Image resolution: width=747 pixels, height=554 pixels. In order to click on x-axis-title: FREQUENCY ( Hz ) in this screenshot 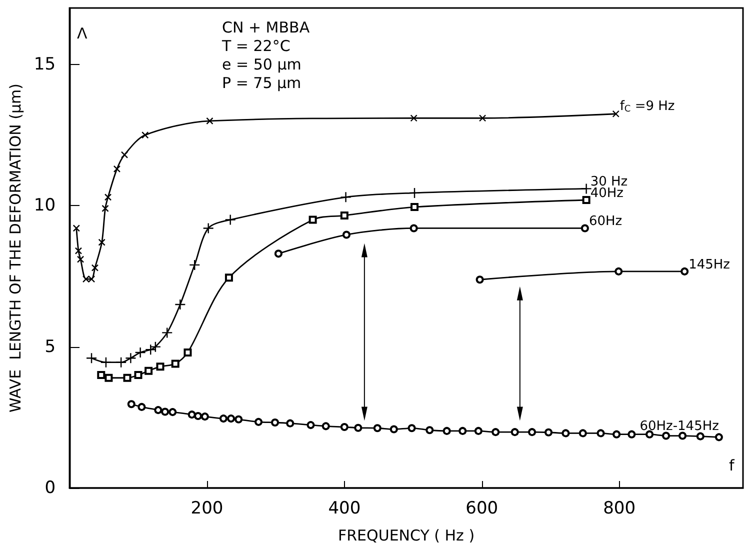, I will do `click(406, 535)`.